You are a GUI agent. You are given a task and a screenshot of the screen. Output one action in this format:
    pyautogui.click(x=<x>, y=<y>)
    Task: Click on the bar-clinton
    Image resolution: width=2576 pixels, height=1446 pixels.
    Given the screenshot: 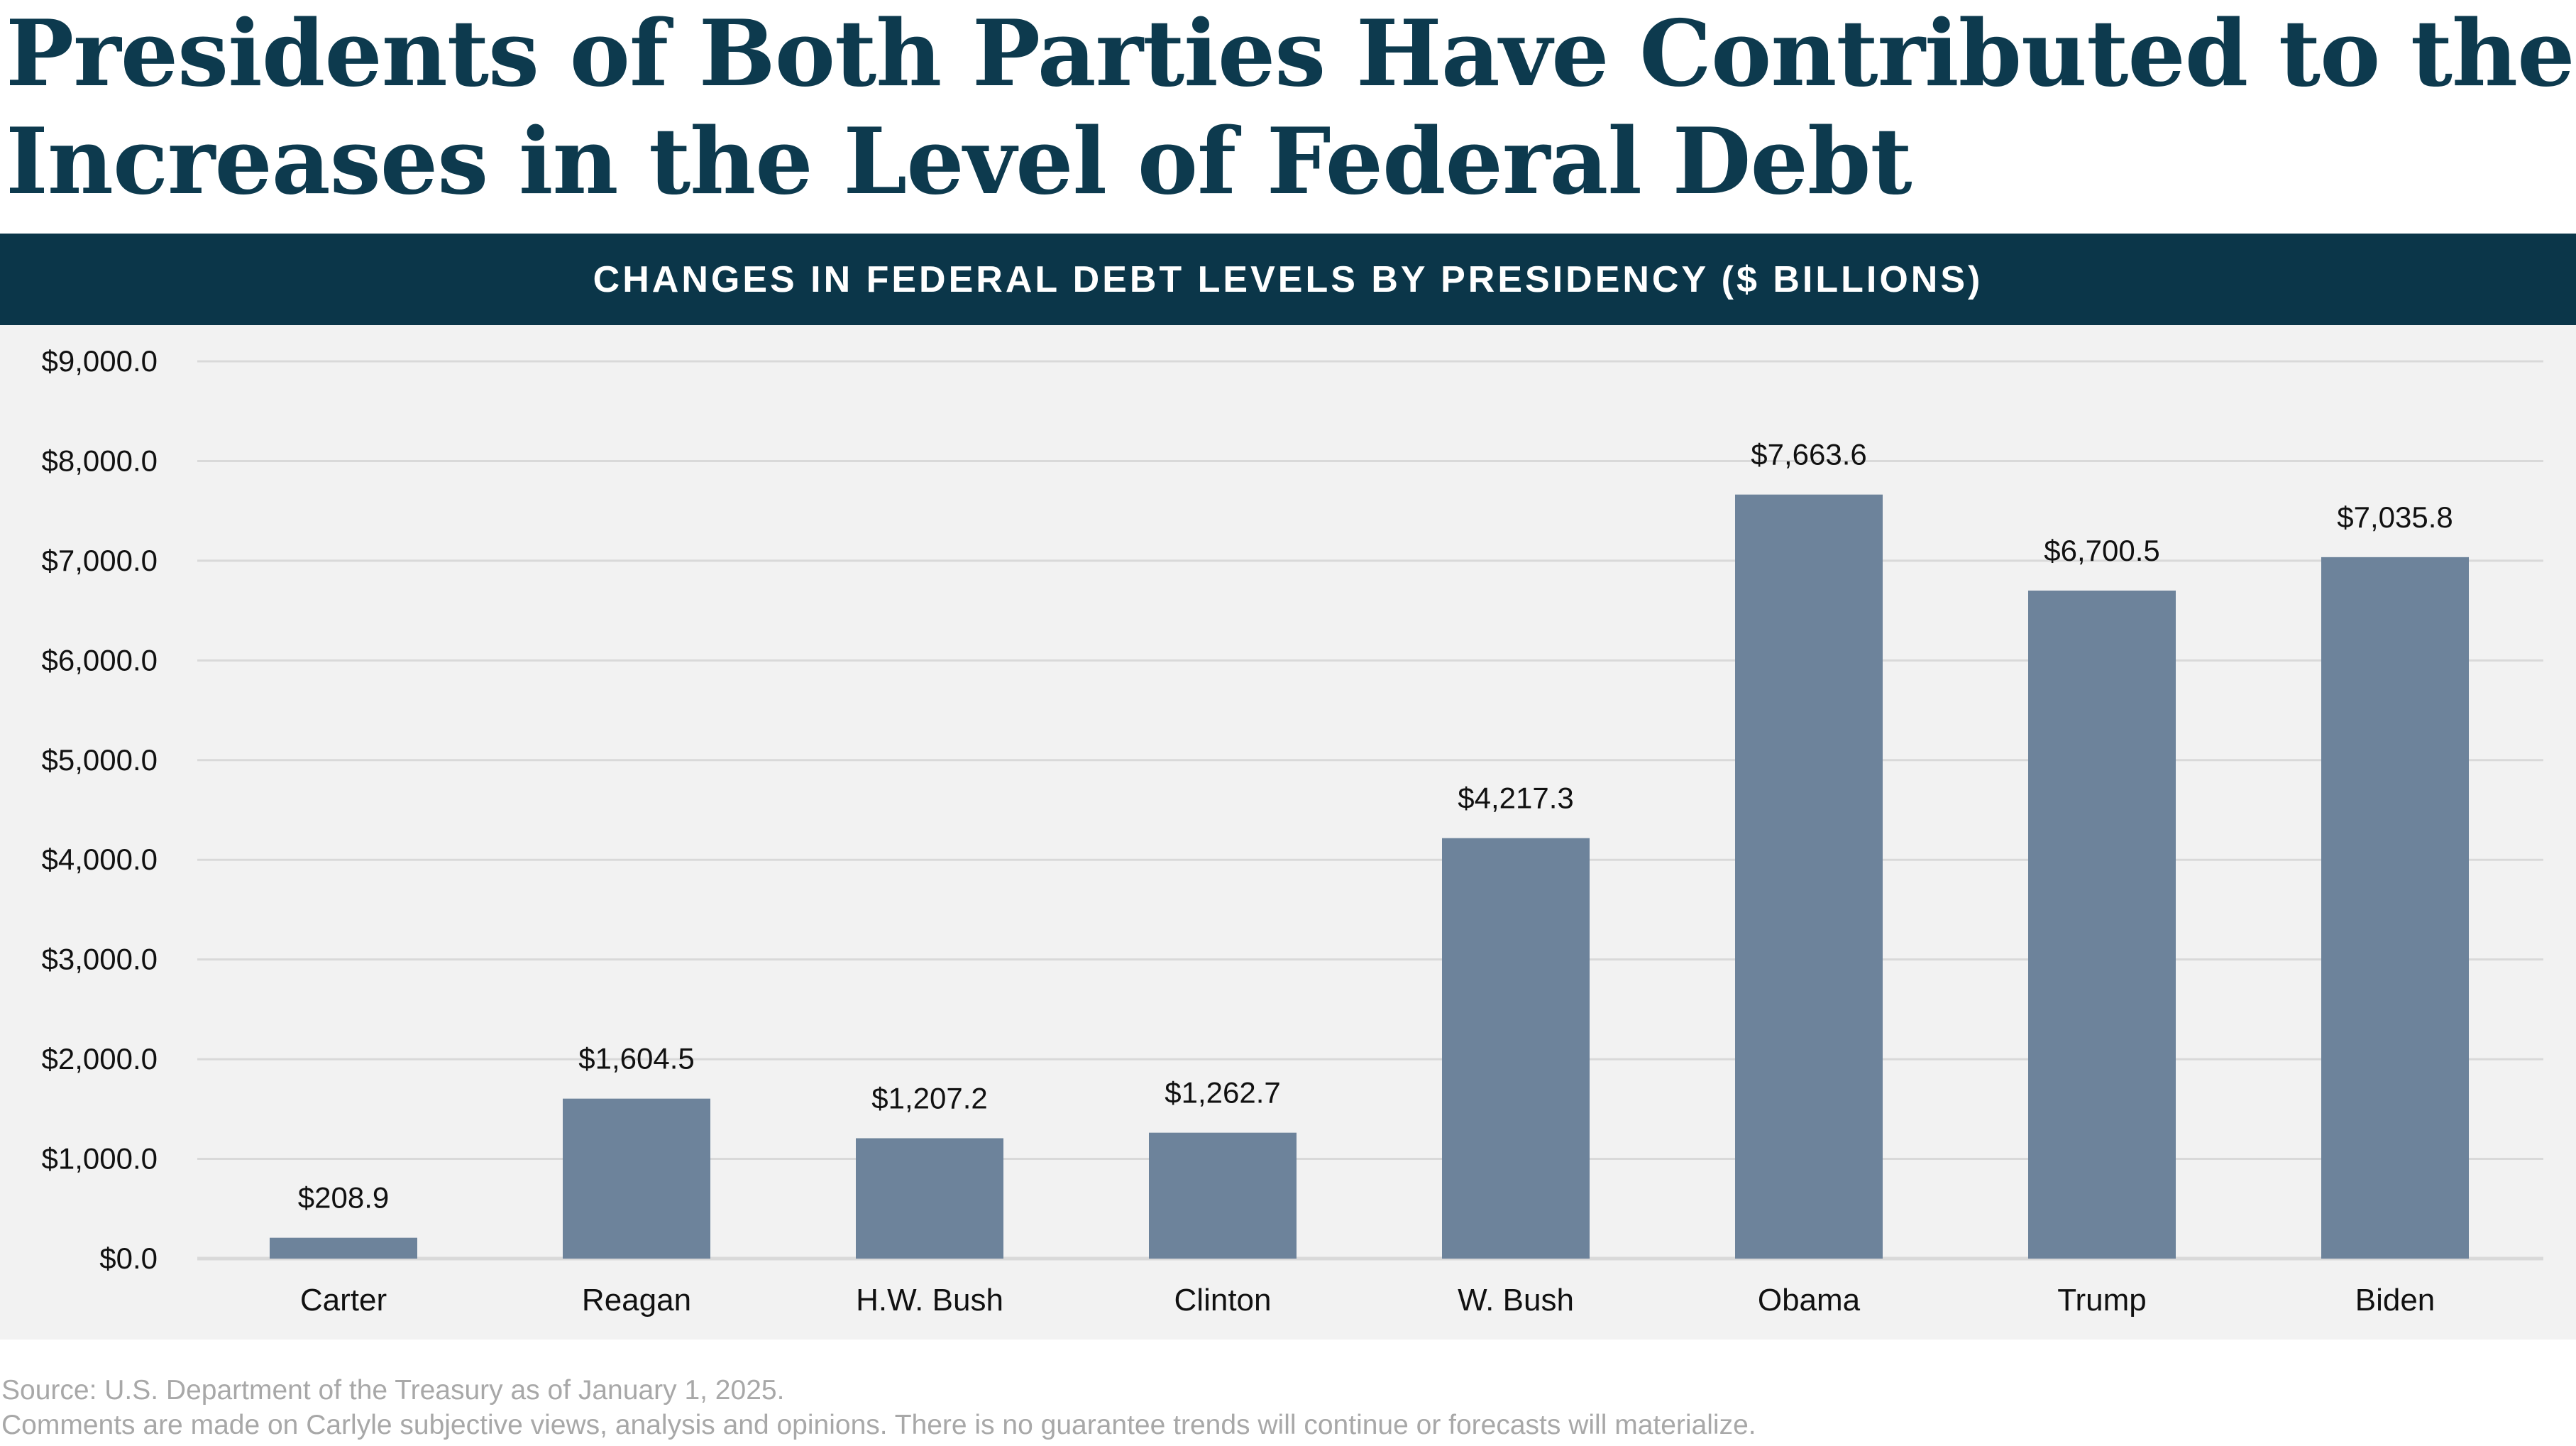 What is the action you would take?
    pyautogui.click(x=1223, y=1196)
    